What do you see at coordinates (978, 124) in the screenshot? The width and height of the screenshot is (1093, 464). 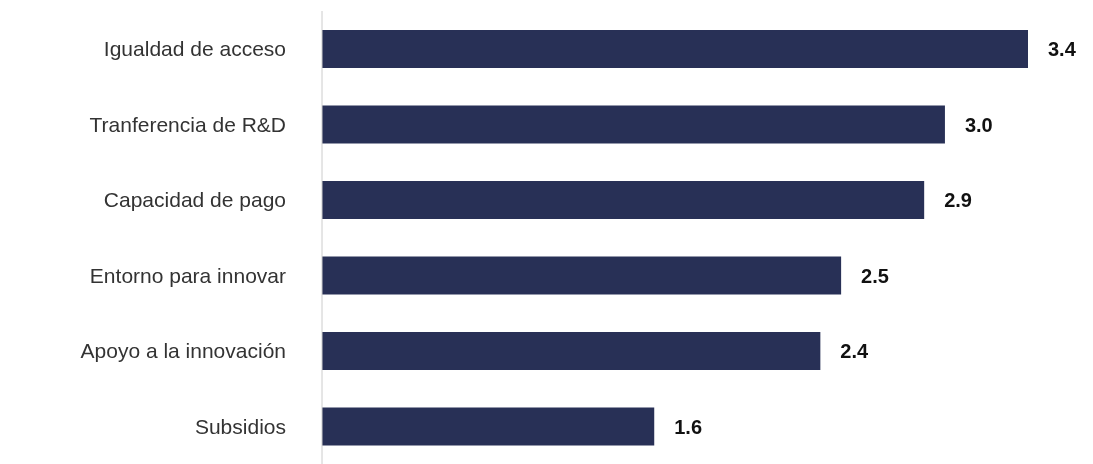 I see `data-label: 3.0` at bounding box center [978, 124].